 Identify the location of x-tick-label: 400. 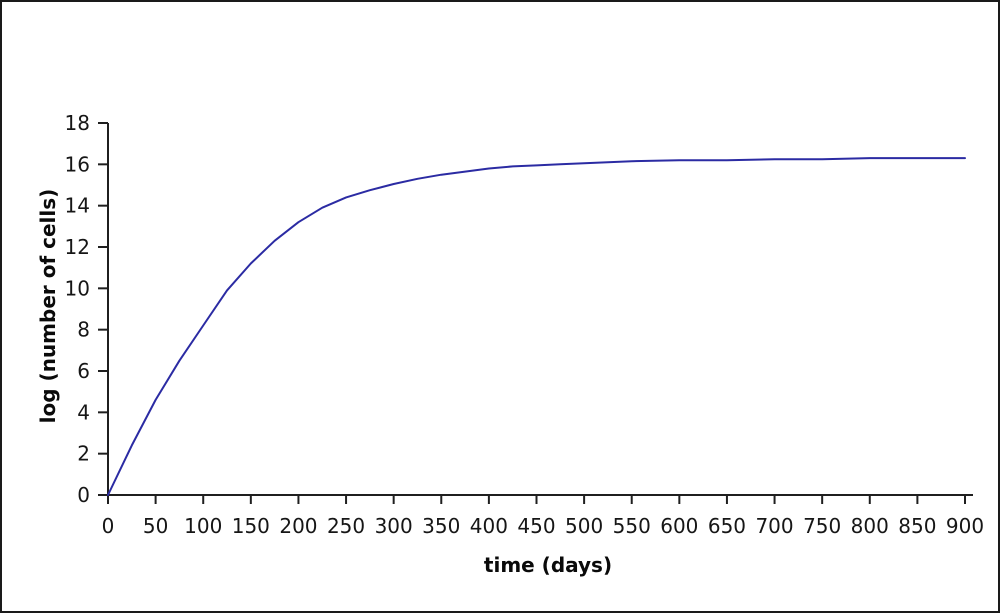
(489, 526).